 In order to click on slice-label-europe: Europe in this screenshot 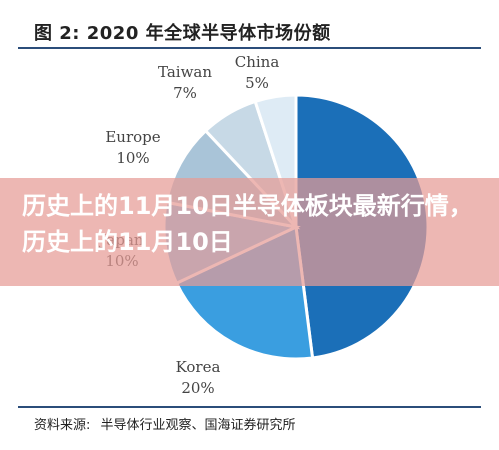, I will do `click(132, 137)`.